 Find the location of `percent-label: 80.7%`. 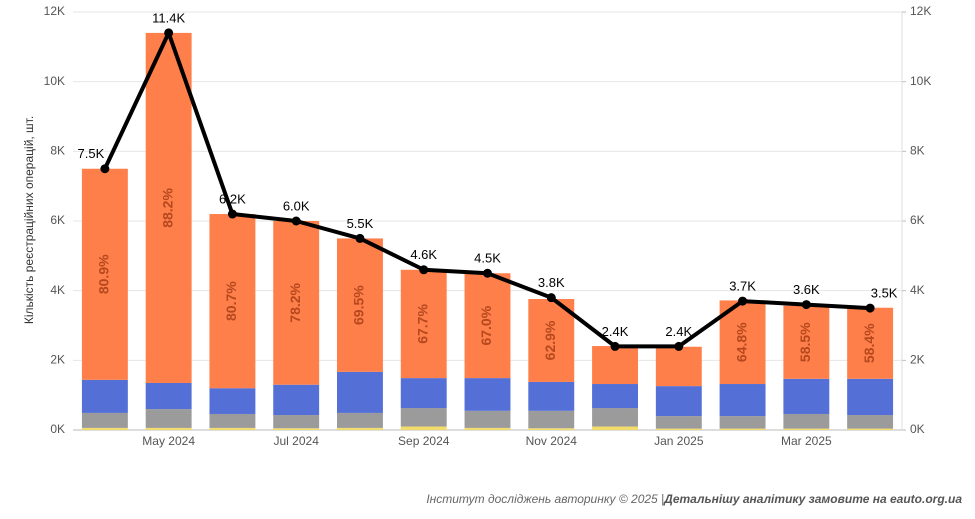

percent-label: 80.7% is located at coordinates (231, 301).